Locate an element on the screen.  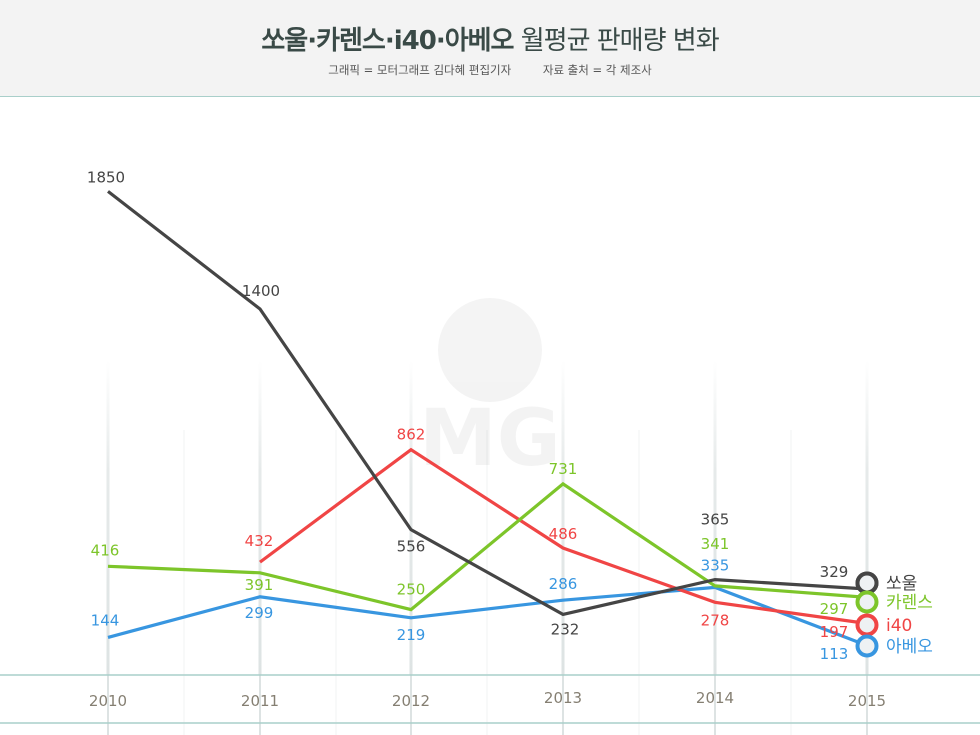
gridline-2011 is located at coordinates (260, 517).